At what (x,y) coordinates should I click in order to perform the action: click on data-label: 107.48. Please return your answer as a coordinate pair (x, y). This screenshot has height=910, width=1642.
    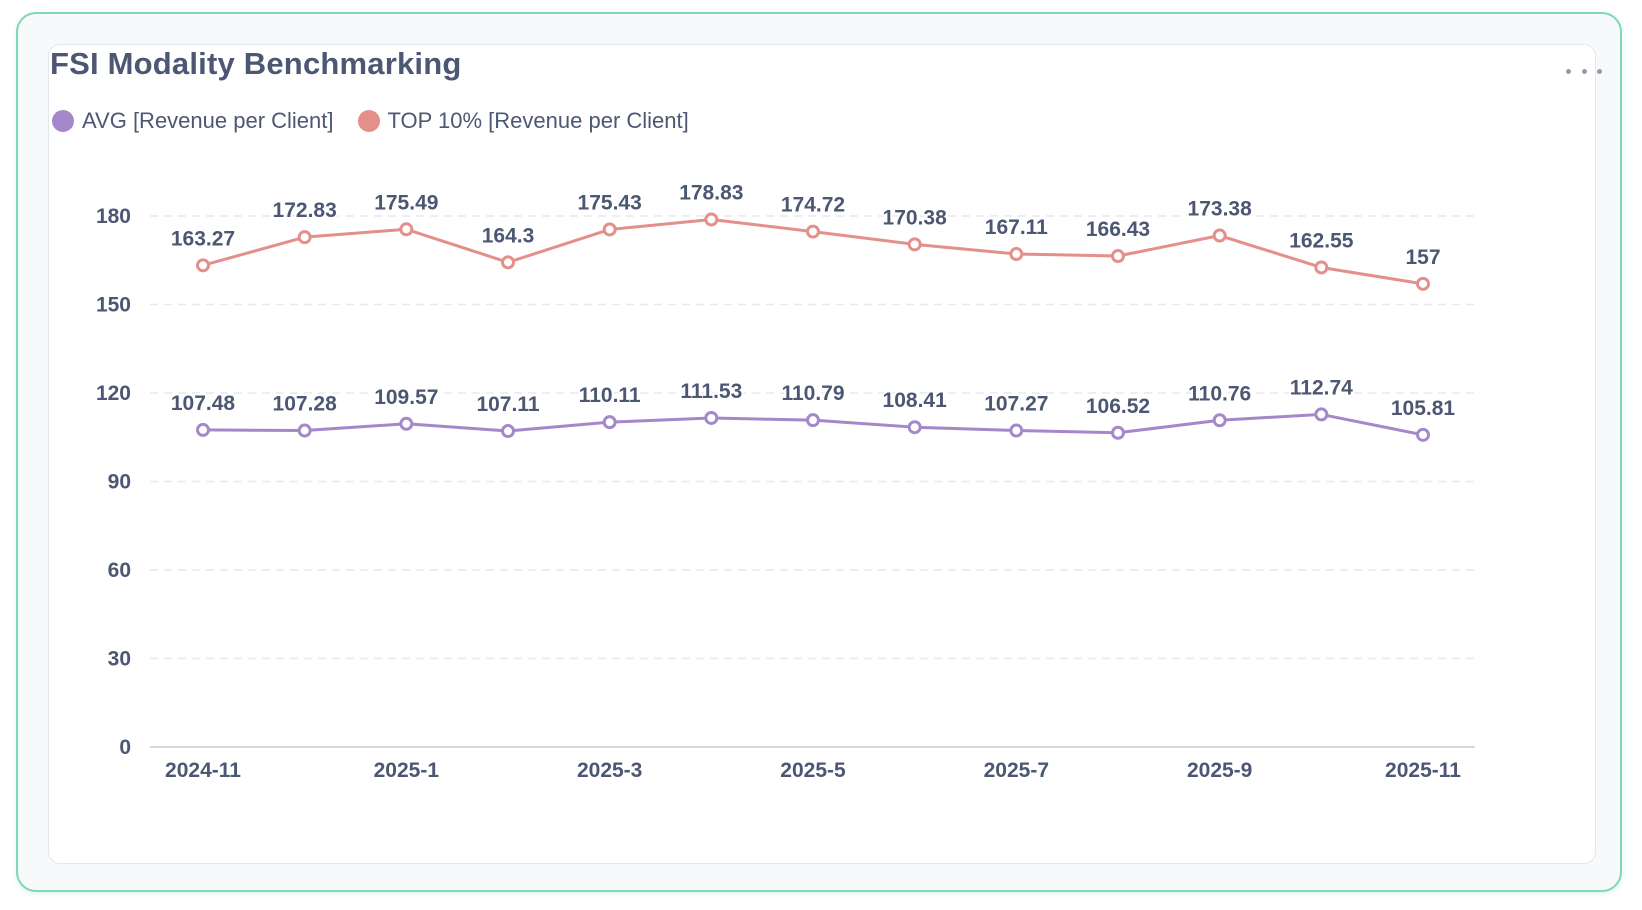
    Looking at the image, I should click on (203, 403).